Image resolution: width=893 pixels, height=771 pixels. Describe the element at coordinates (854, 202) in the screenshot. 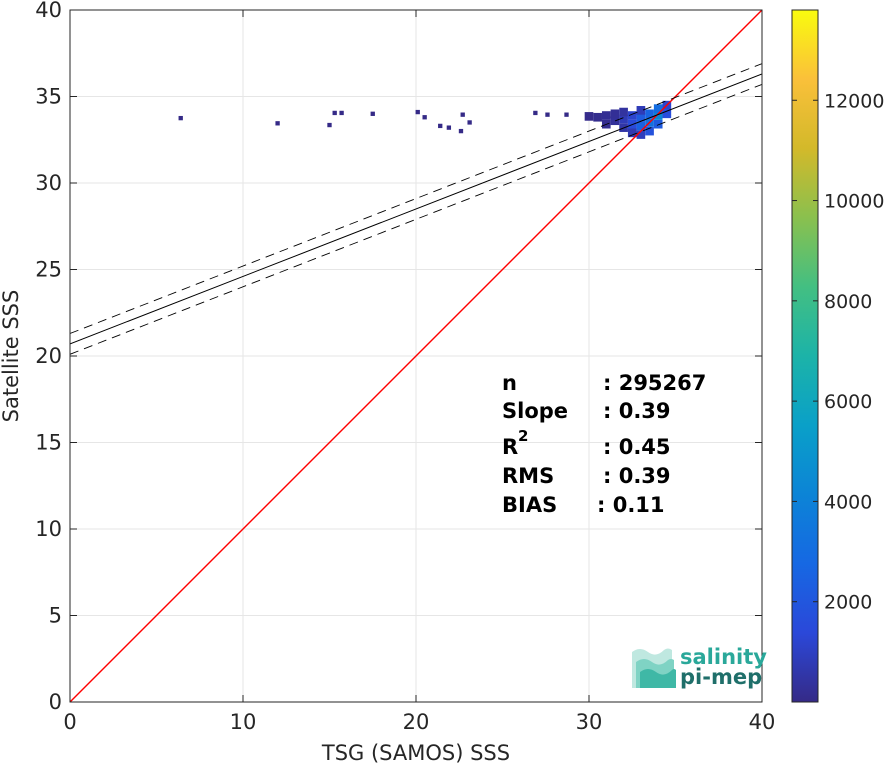

I see `colorbar-tick-label: 10000` at that location.